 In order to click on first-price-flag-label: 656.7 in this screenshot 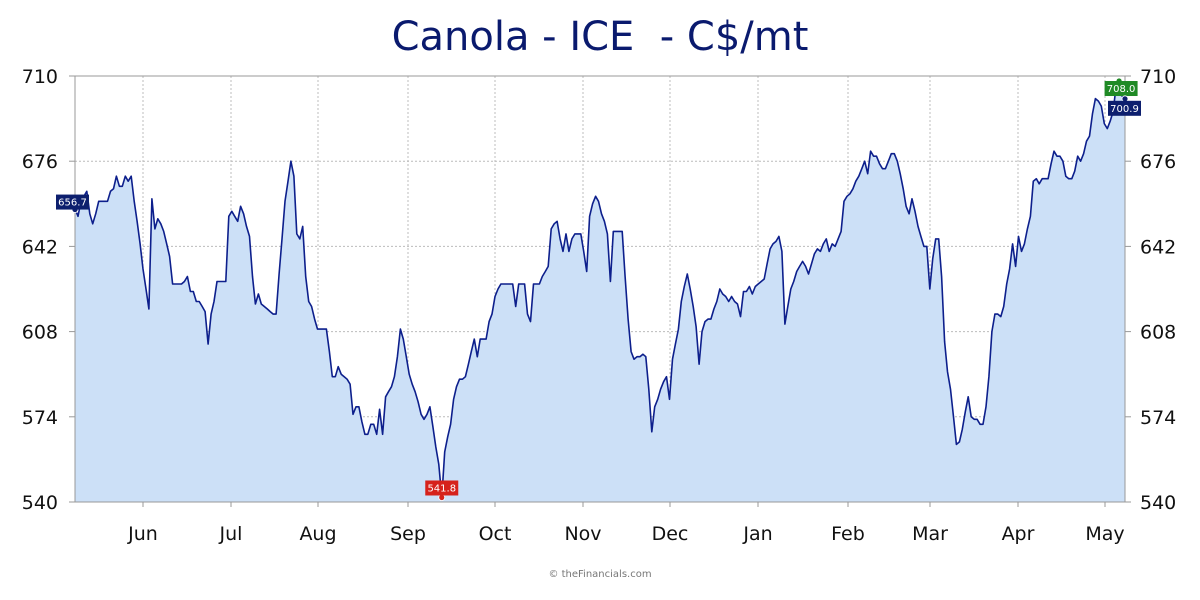, I will do `click(72, 203)`.